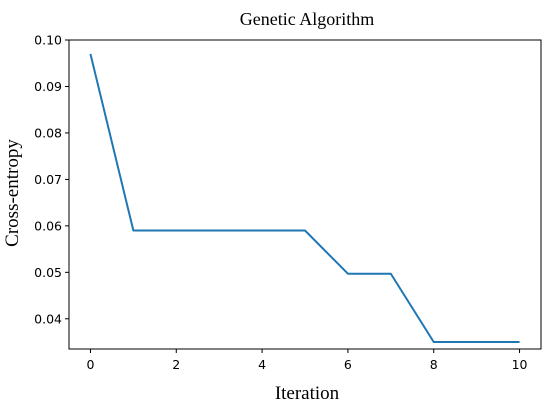 The height and width of the screenshot is (407, 550). What do you see at coordinates (434, 364) in the screenshot?
I see `x-tick-label: 8` at bounding box center [434, 364].